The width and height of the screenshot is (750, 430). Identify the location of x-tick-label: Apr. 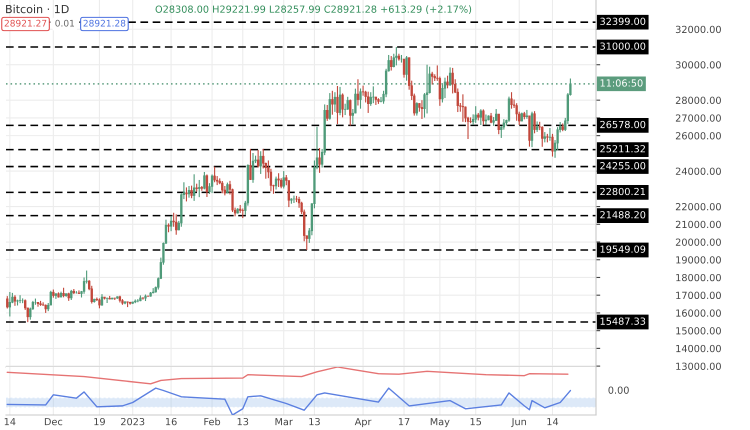
(363, 423).